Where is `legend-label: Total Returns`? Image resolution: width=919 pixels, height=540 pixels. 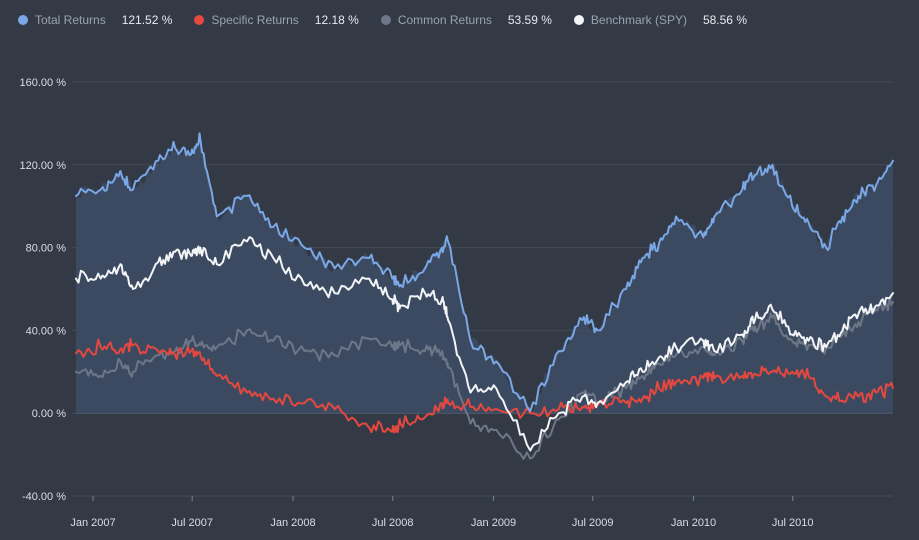
legend-label: Total Returns is located at coordinates (70, 20).